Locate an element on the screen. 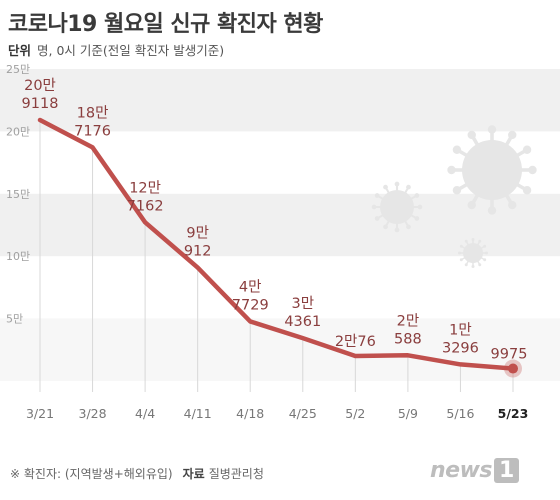 The image size is (560, 500). footer: ※ 확진자: (지역발생+해외유입) 자료 질병관리청 is located at coordinates (137, 473).